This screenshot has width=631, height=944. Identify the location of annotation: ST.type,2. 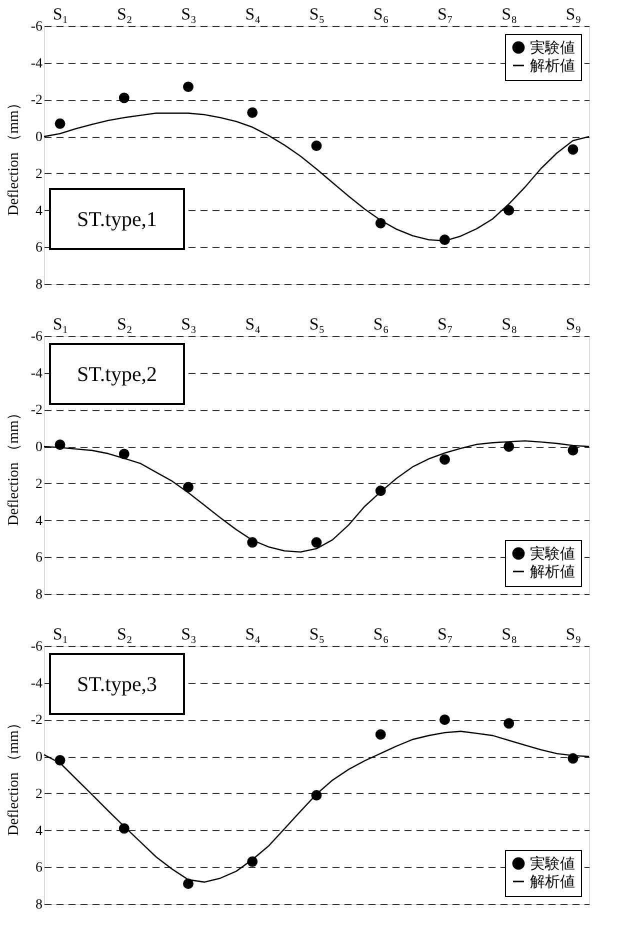
(117, 374).